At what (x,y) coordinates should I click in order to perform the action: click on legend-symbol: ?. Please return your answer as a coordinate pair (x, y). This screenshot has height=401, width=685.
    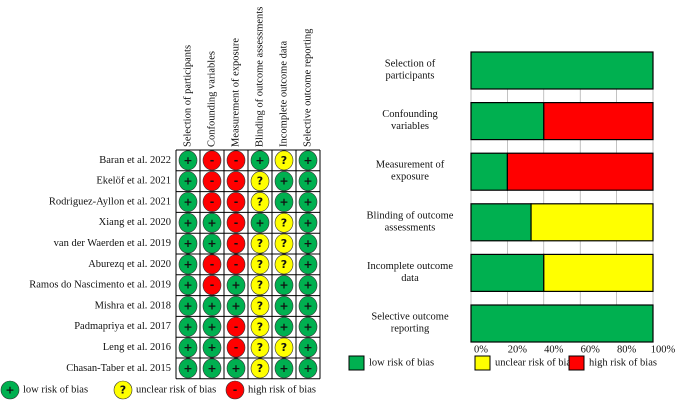
    Looking at the image, I should click on (123, 390).